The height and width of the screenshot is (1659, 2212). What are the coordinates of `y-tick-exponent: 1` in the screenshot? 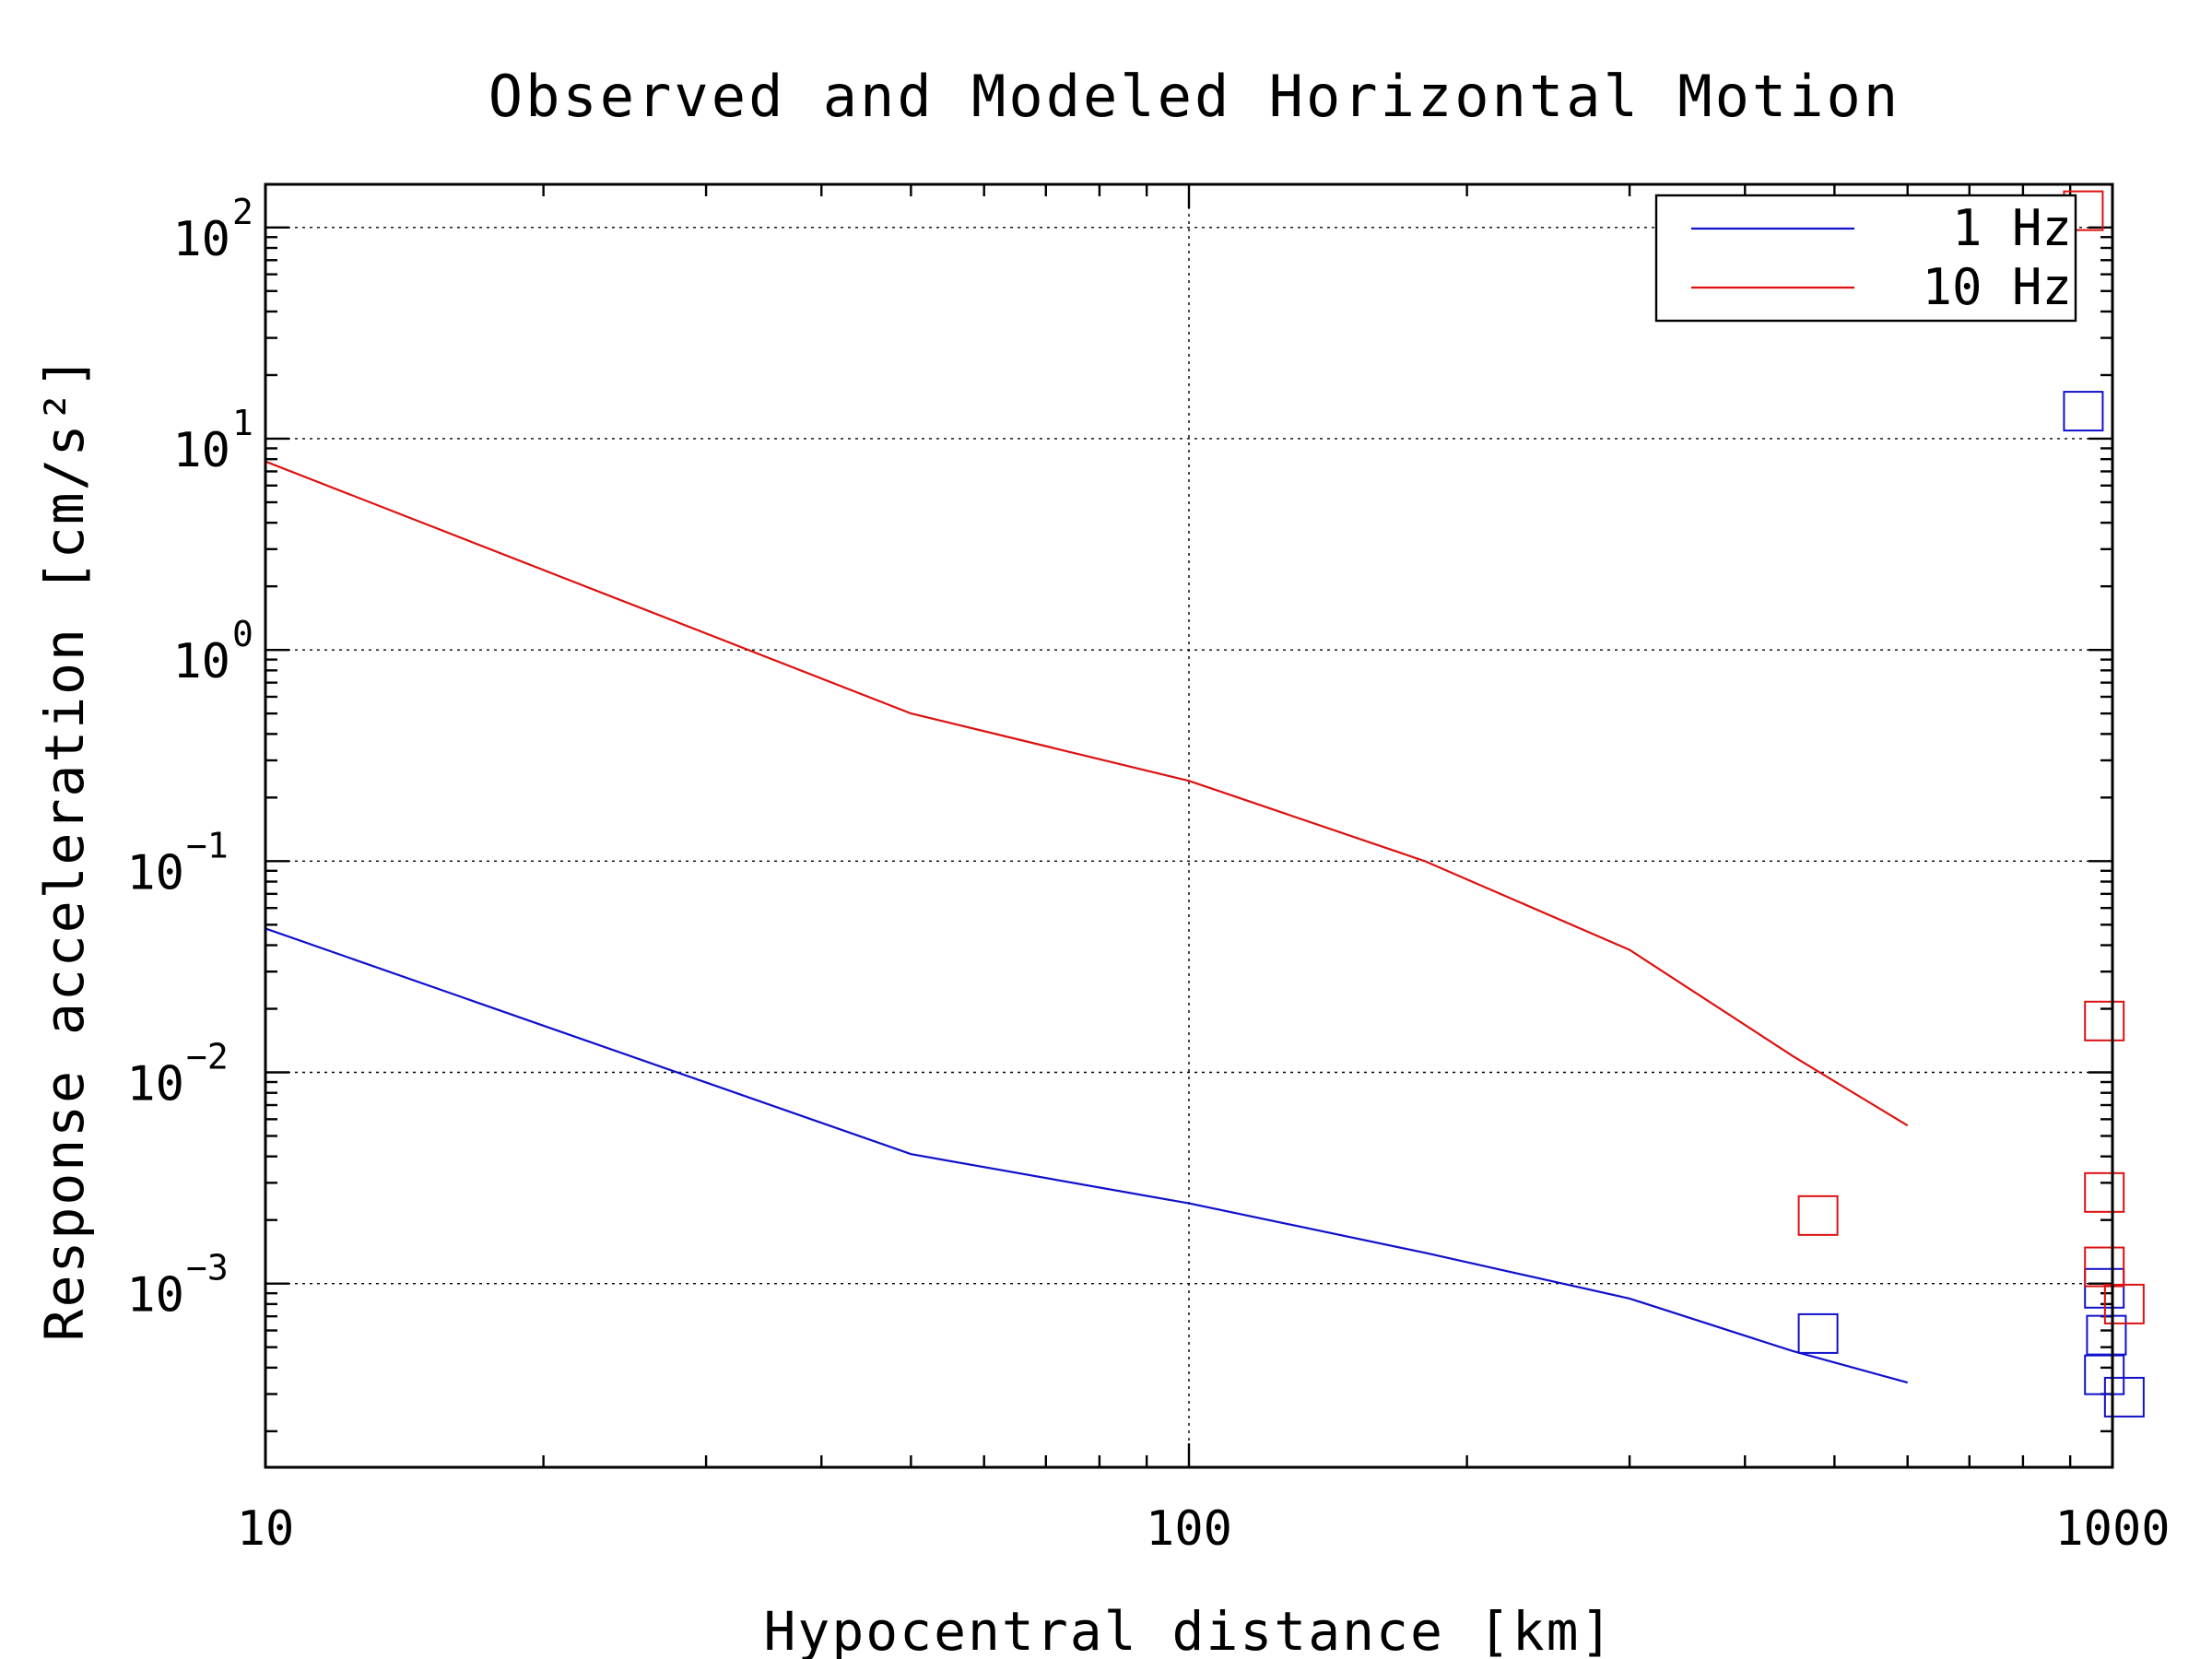 It's located at (242, 423).